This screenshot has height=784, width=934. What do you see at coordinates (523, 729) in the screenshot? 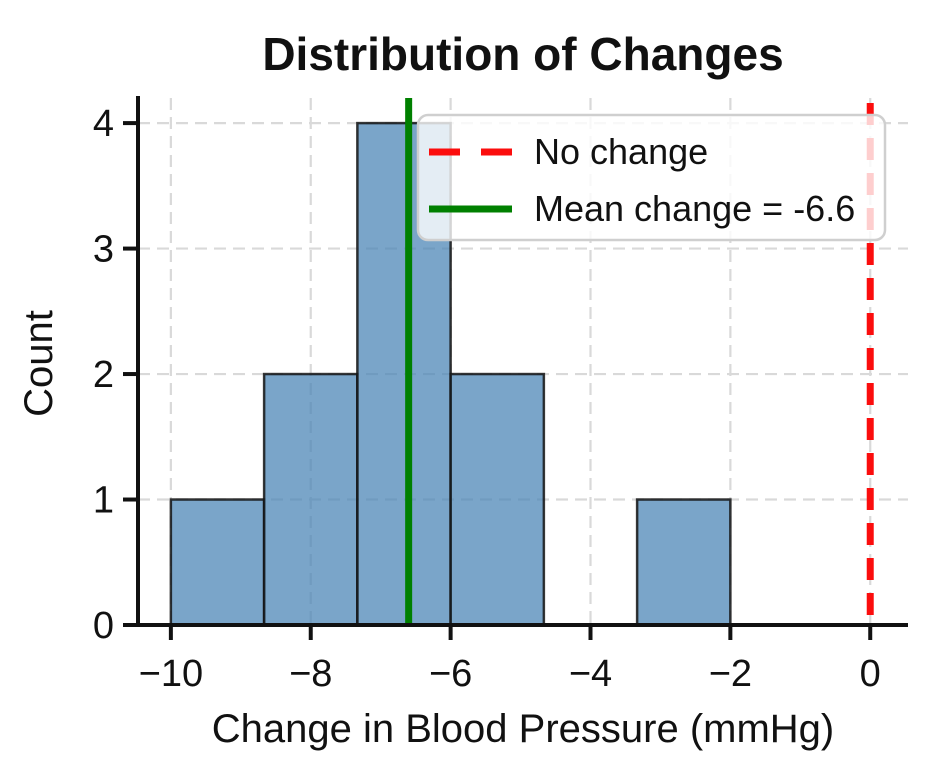
I see `x-axis-label: Change in Blood Pressure (mmHg)` at bounding box center [523, 729].